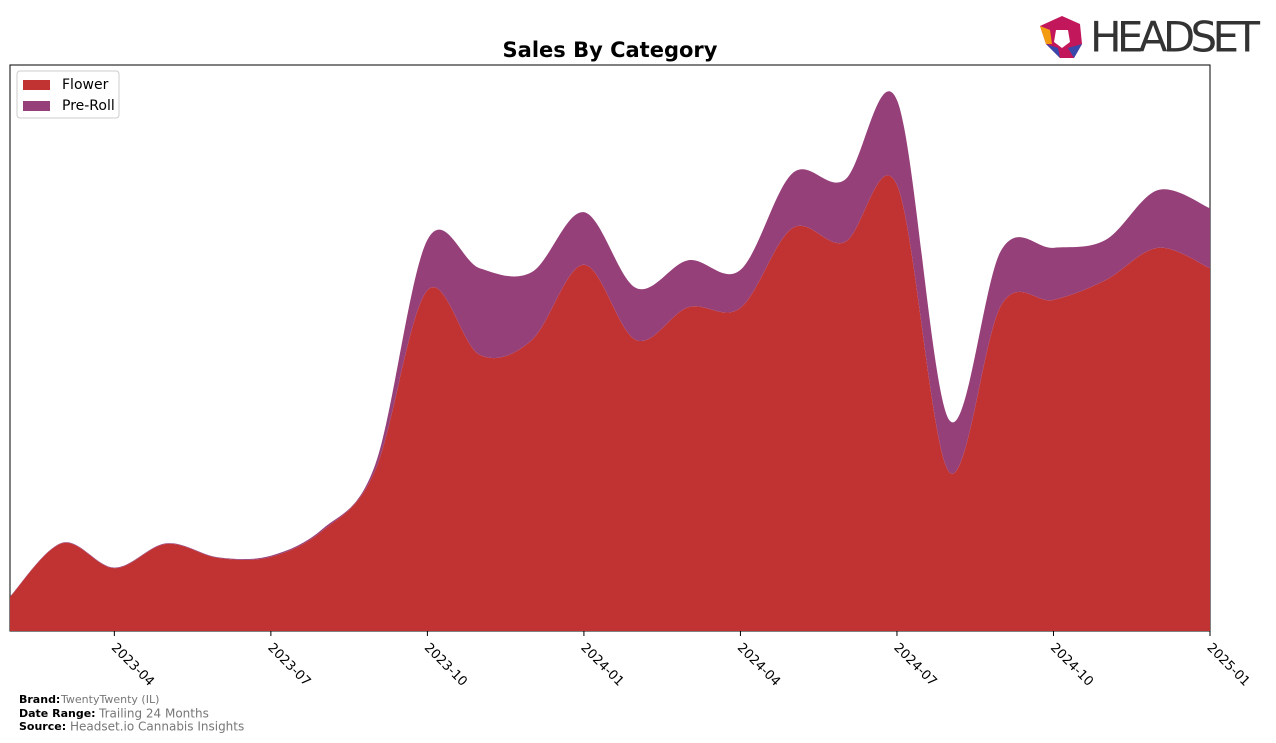 The width and height of the screenshot is (1276, 743). I want to click on footer-value: TwentyTwenty (IL), so click(109, 699).